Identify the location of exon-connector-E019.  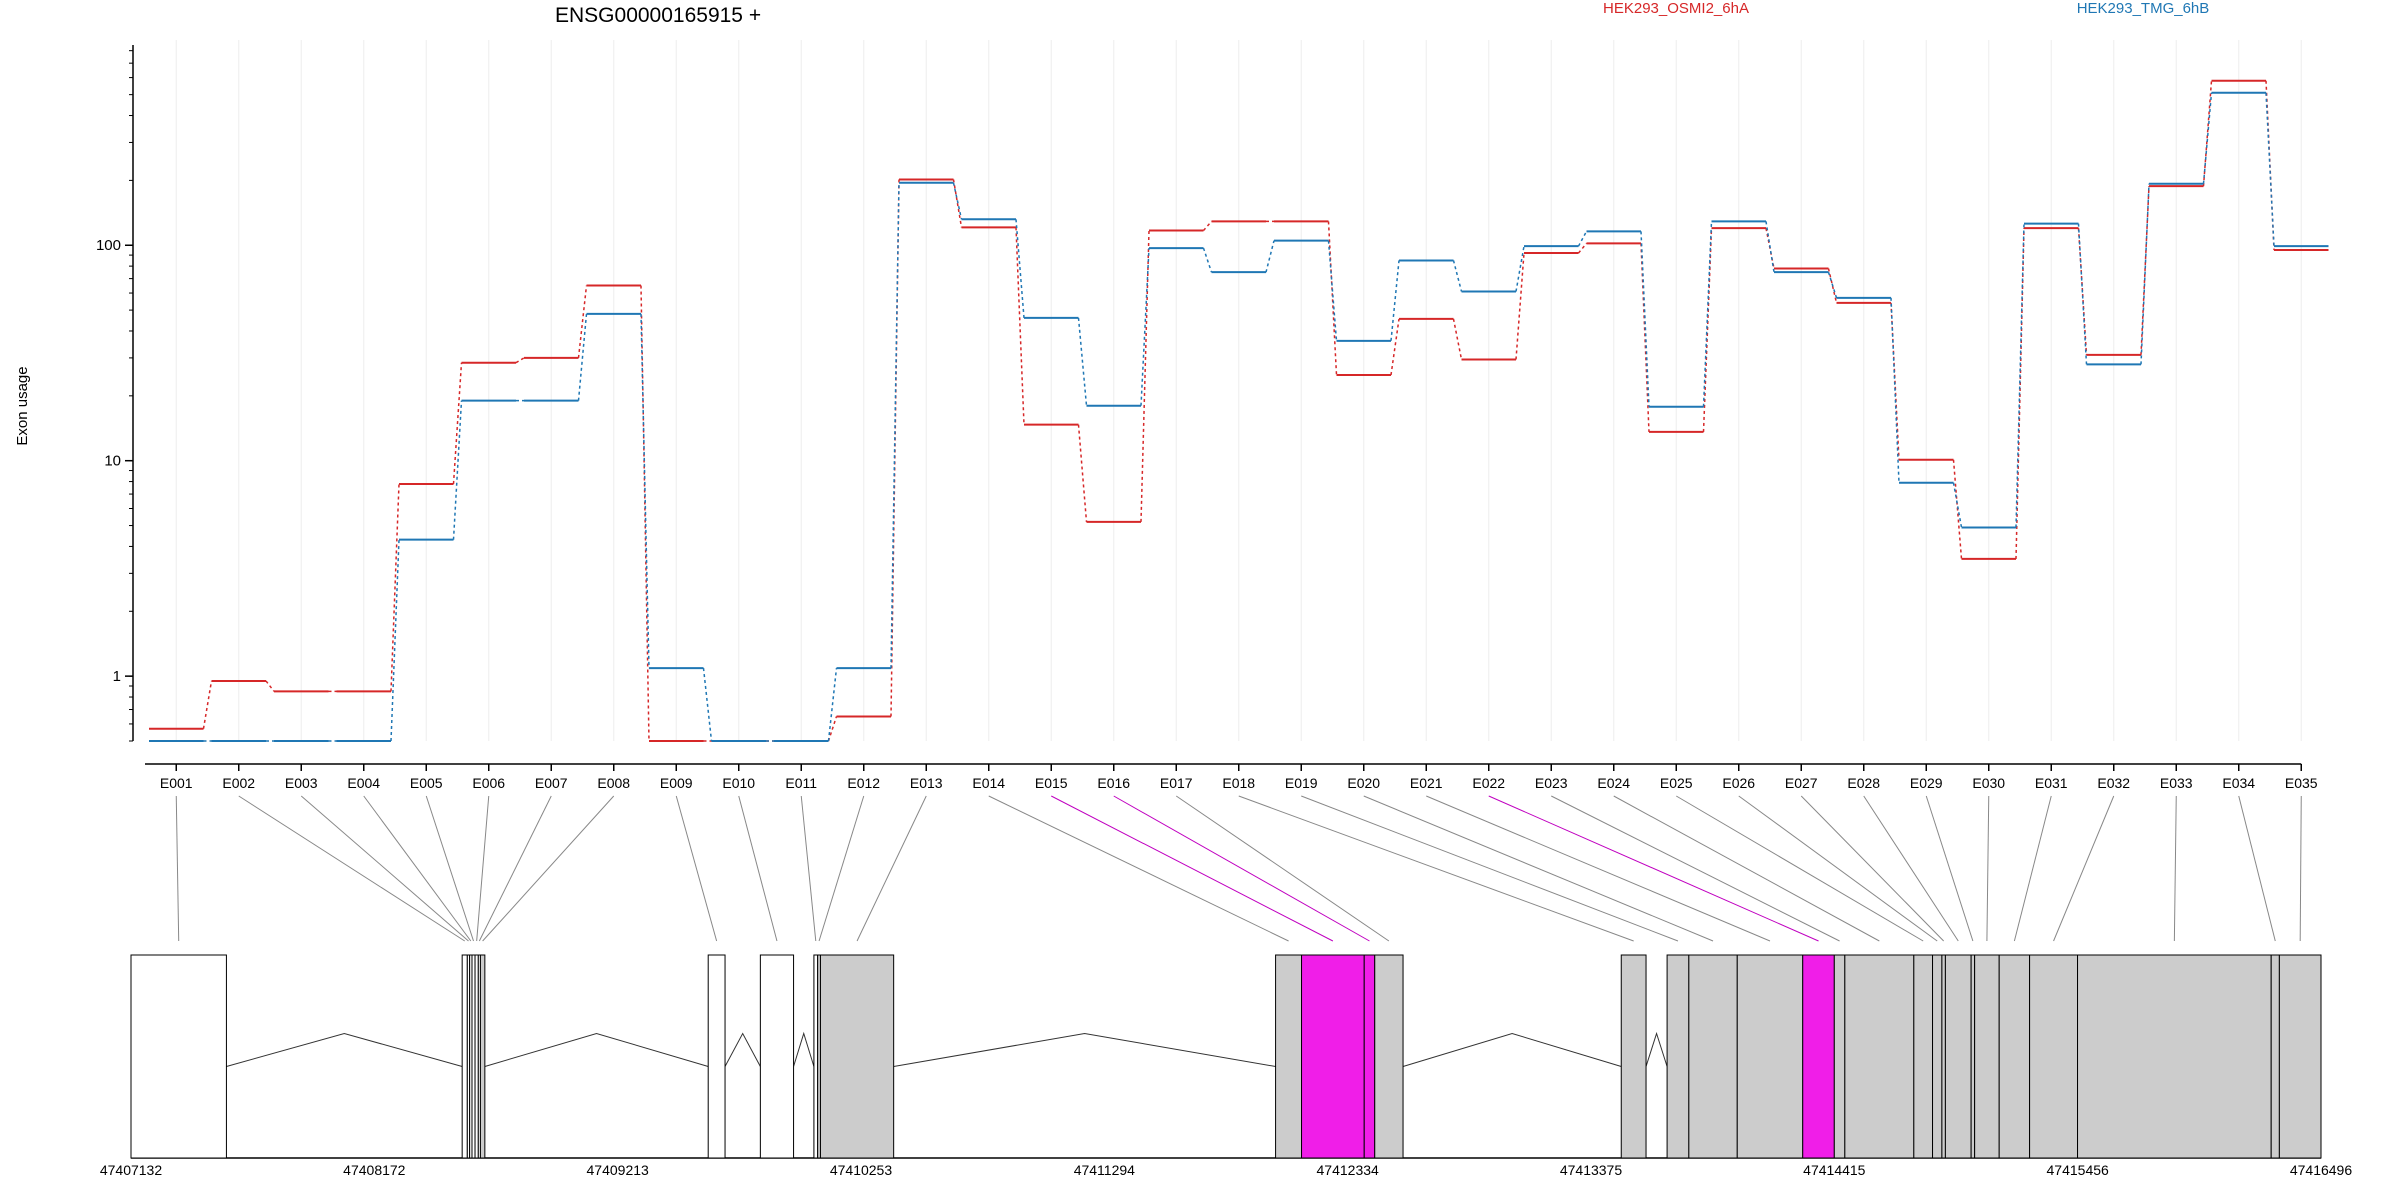
(1490, 868).